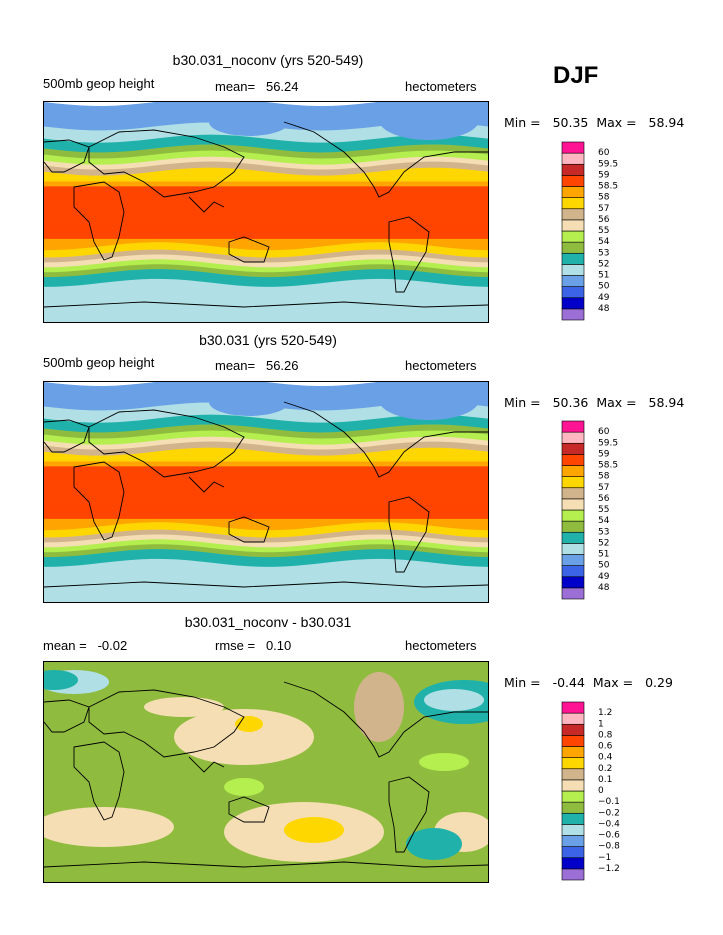 The height and width of the screenshot is (935, 723). I want to click on panel3-map, so click(266, 772).